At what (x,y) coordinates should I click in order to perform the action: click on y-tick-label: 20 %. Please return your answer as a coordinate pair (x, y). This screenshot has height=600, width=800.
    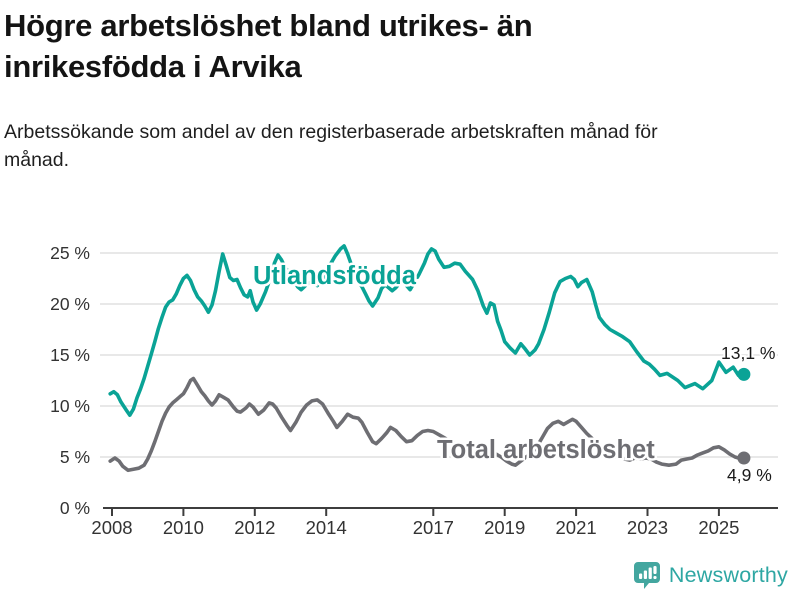
    Looking at the image, I should click on (70, 304).